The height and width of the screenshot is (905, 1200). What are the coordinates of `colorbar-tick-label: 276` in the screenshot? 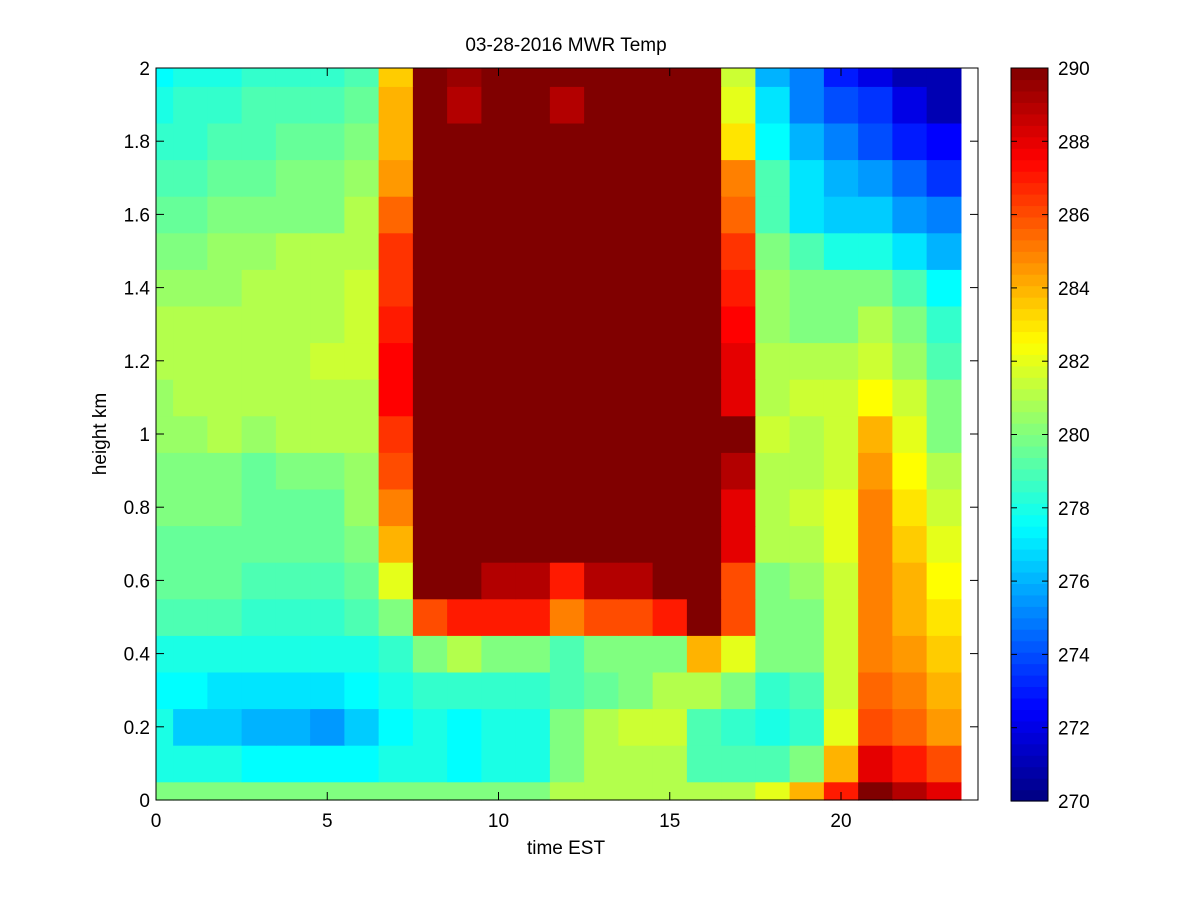 It's located at (1074, 582).